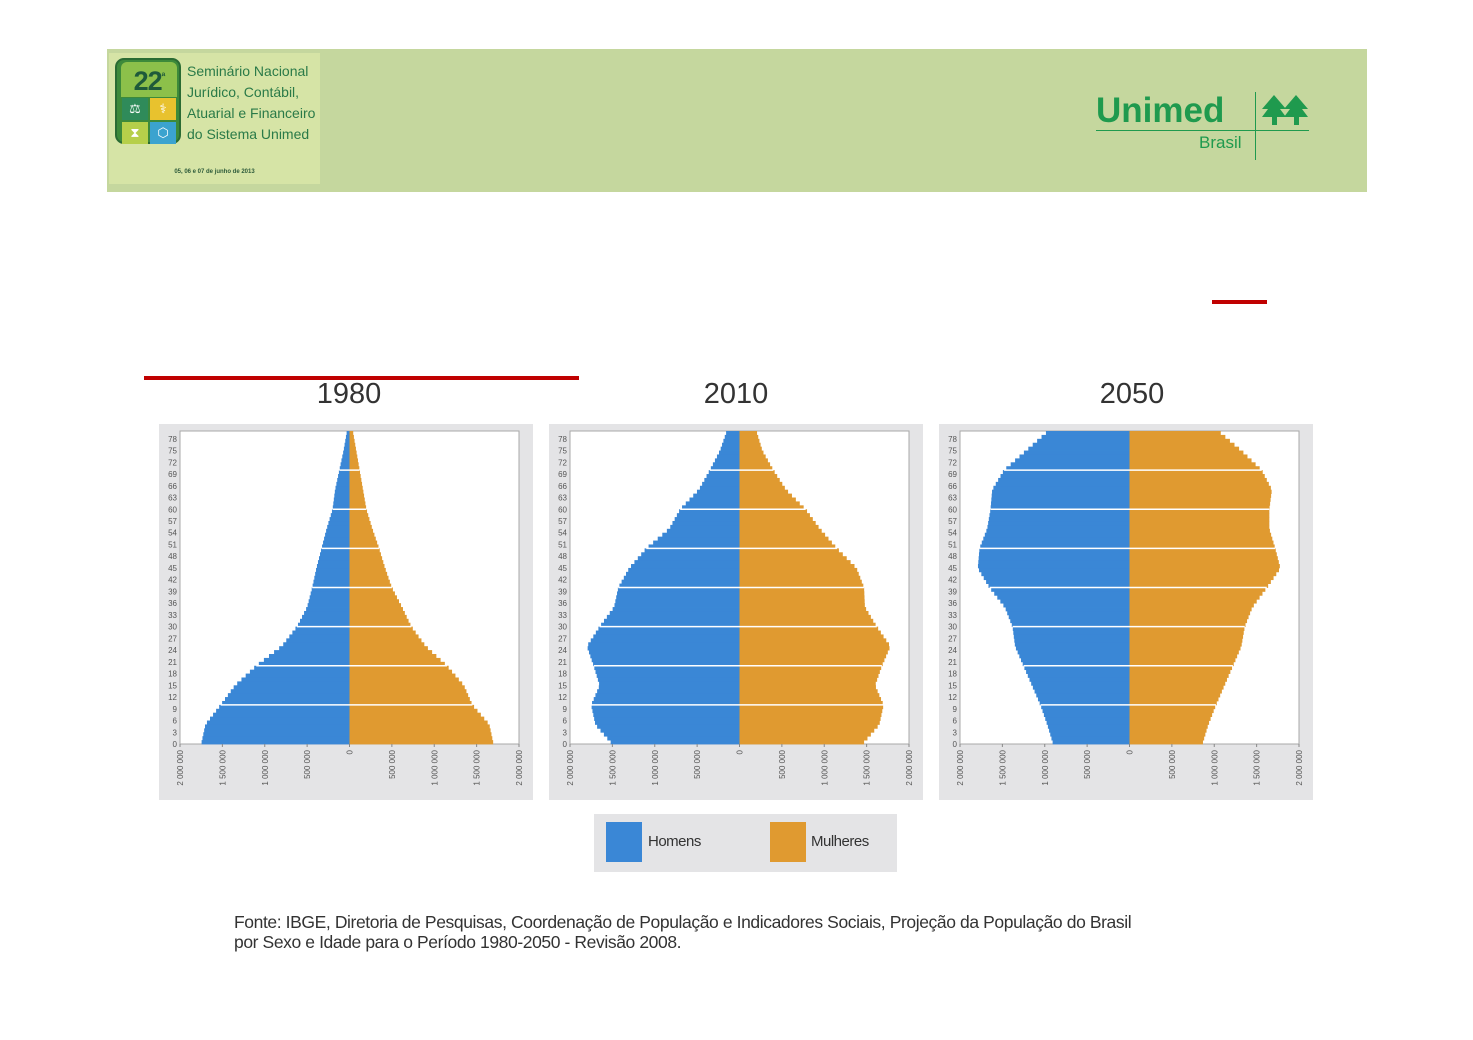 The width and height of the screenshot is (1473, 1040). Describe the element at coordinates (172, 439) in the screenshot. I see `y-tick-label: 78` at that location.